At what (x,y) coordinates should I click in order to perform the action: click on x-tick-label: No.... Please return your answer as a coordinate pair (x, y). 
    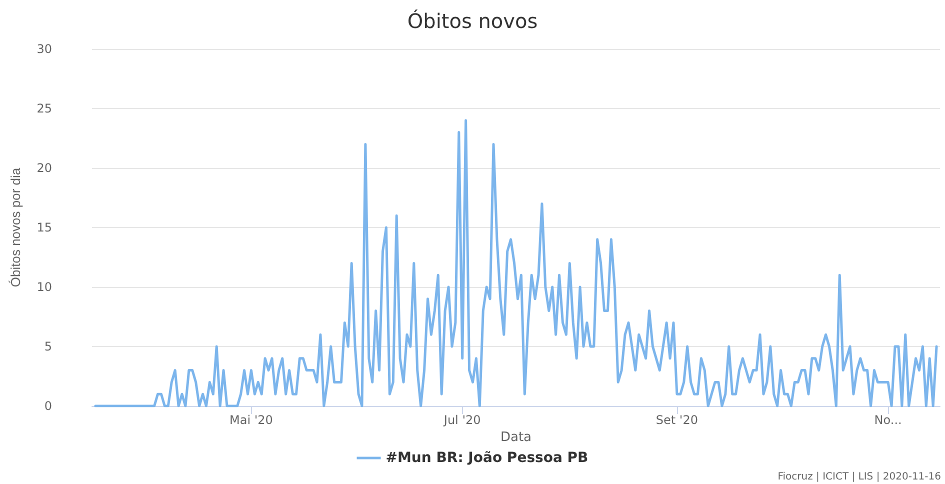
    Looking at the image, I should click on (888, 420).